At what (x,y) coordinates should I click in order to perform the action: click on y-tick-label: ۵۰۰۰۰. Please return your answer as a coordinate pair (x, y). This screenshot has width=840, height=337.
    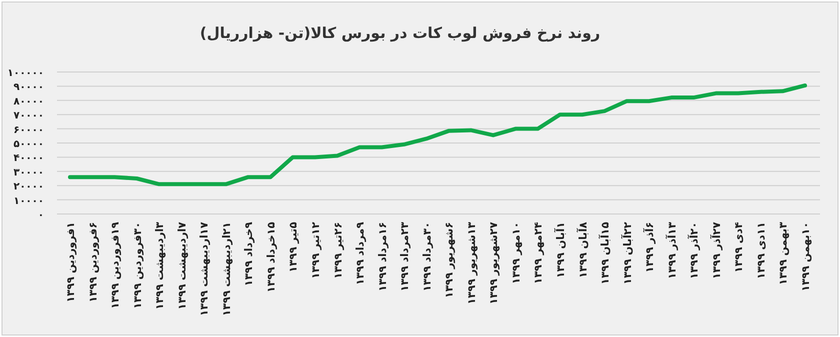
    Looking at the image, I should click on (28, 144).